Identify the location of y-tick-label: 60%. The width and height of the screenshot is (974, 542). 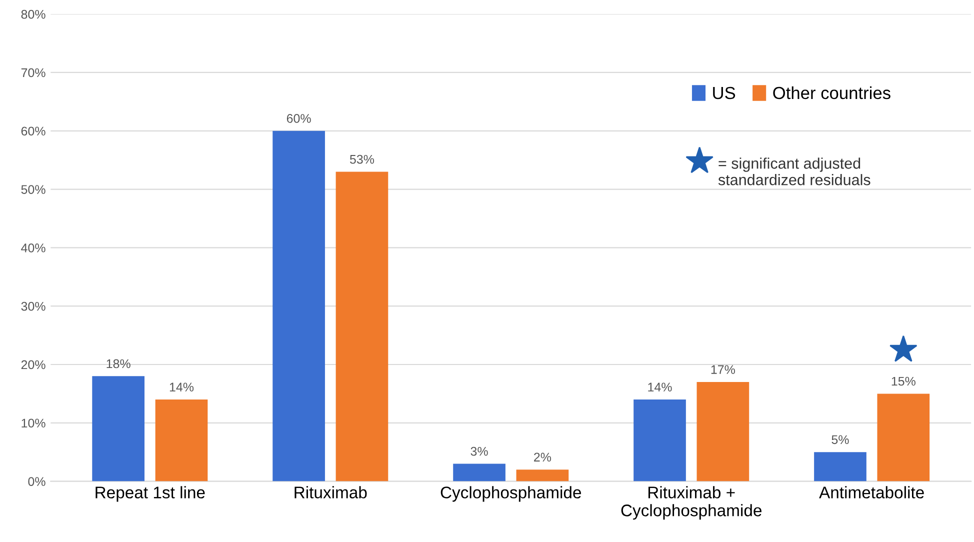
(33, 131).